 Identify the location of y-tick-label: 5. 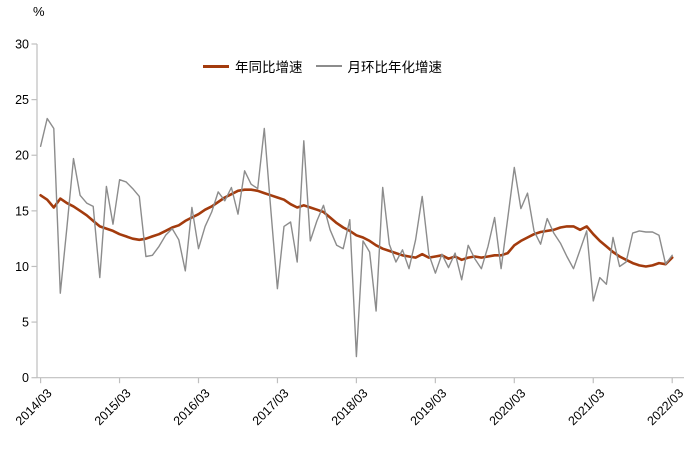
(25, 323).